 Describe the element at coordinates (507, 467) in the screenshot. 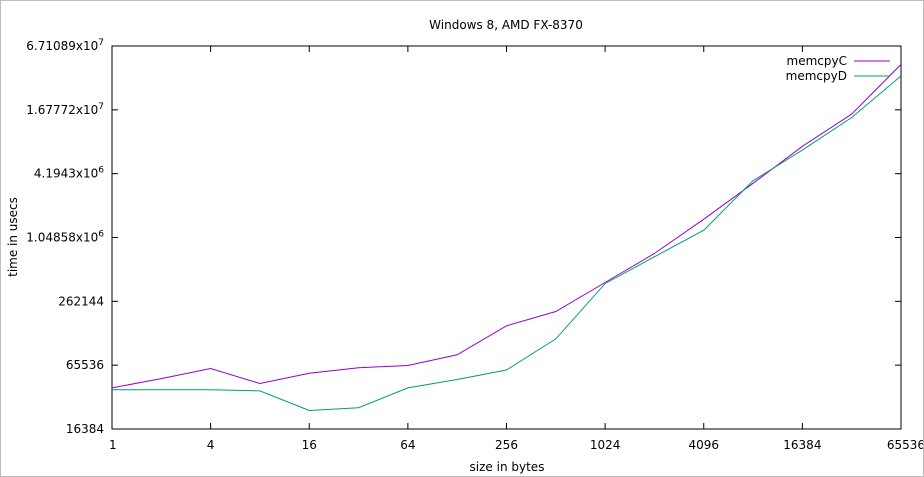

I see `x-axis-label: size in bytes` at that location.